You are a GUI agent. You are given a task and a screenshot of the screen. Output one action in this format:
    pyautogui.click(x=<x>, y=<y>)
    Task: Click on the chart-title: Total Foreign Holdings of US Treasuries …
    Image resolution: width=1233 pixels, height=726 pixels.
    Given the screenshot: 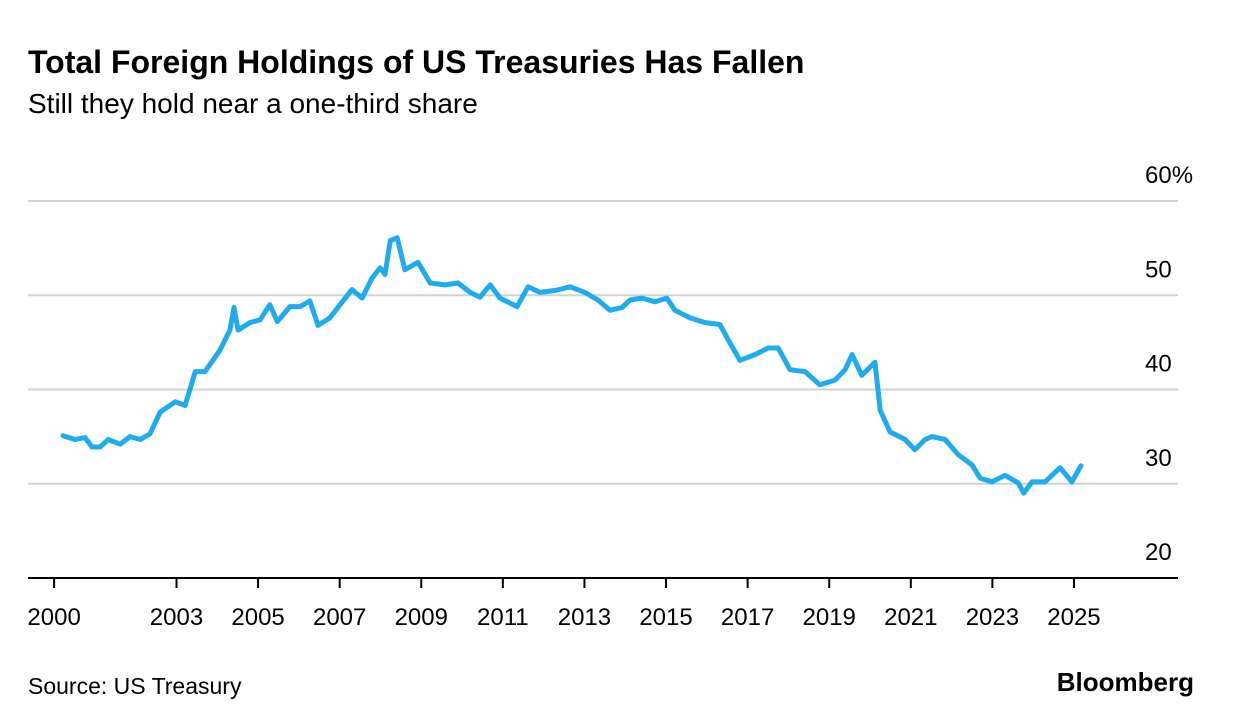 What is the action you would take?
    pyautogui.click(x=416, y=62)
    